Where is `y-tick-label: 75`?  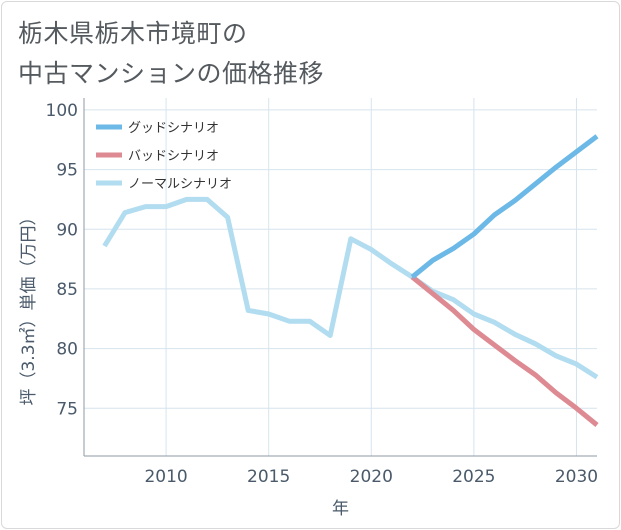
y-tick-label: 75 is located at coordinates (67, 409).